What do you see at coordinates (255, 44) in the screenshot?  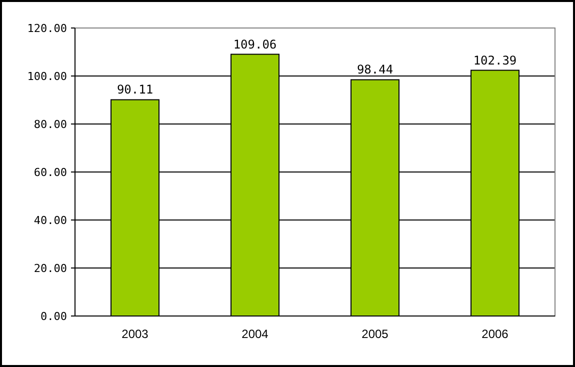 I see `data-label: 109.06` at bounding box center [255, 44].